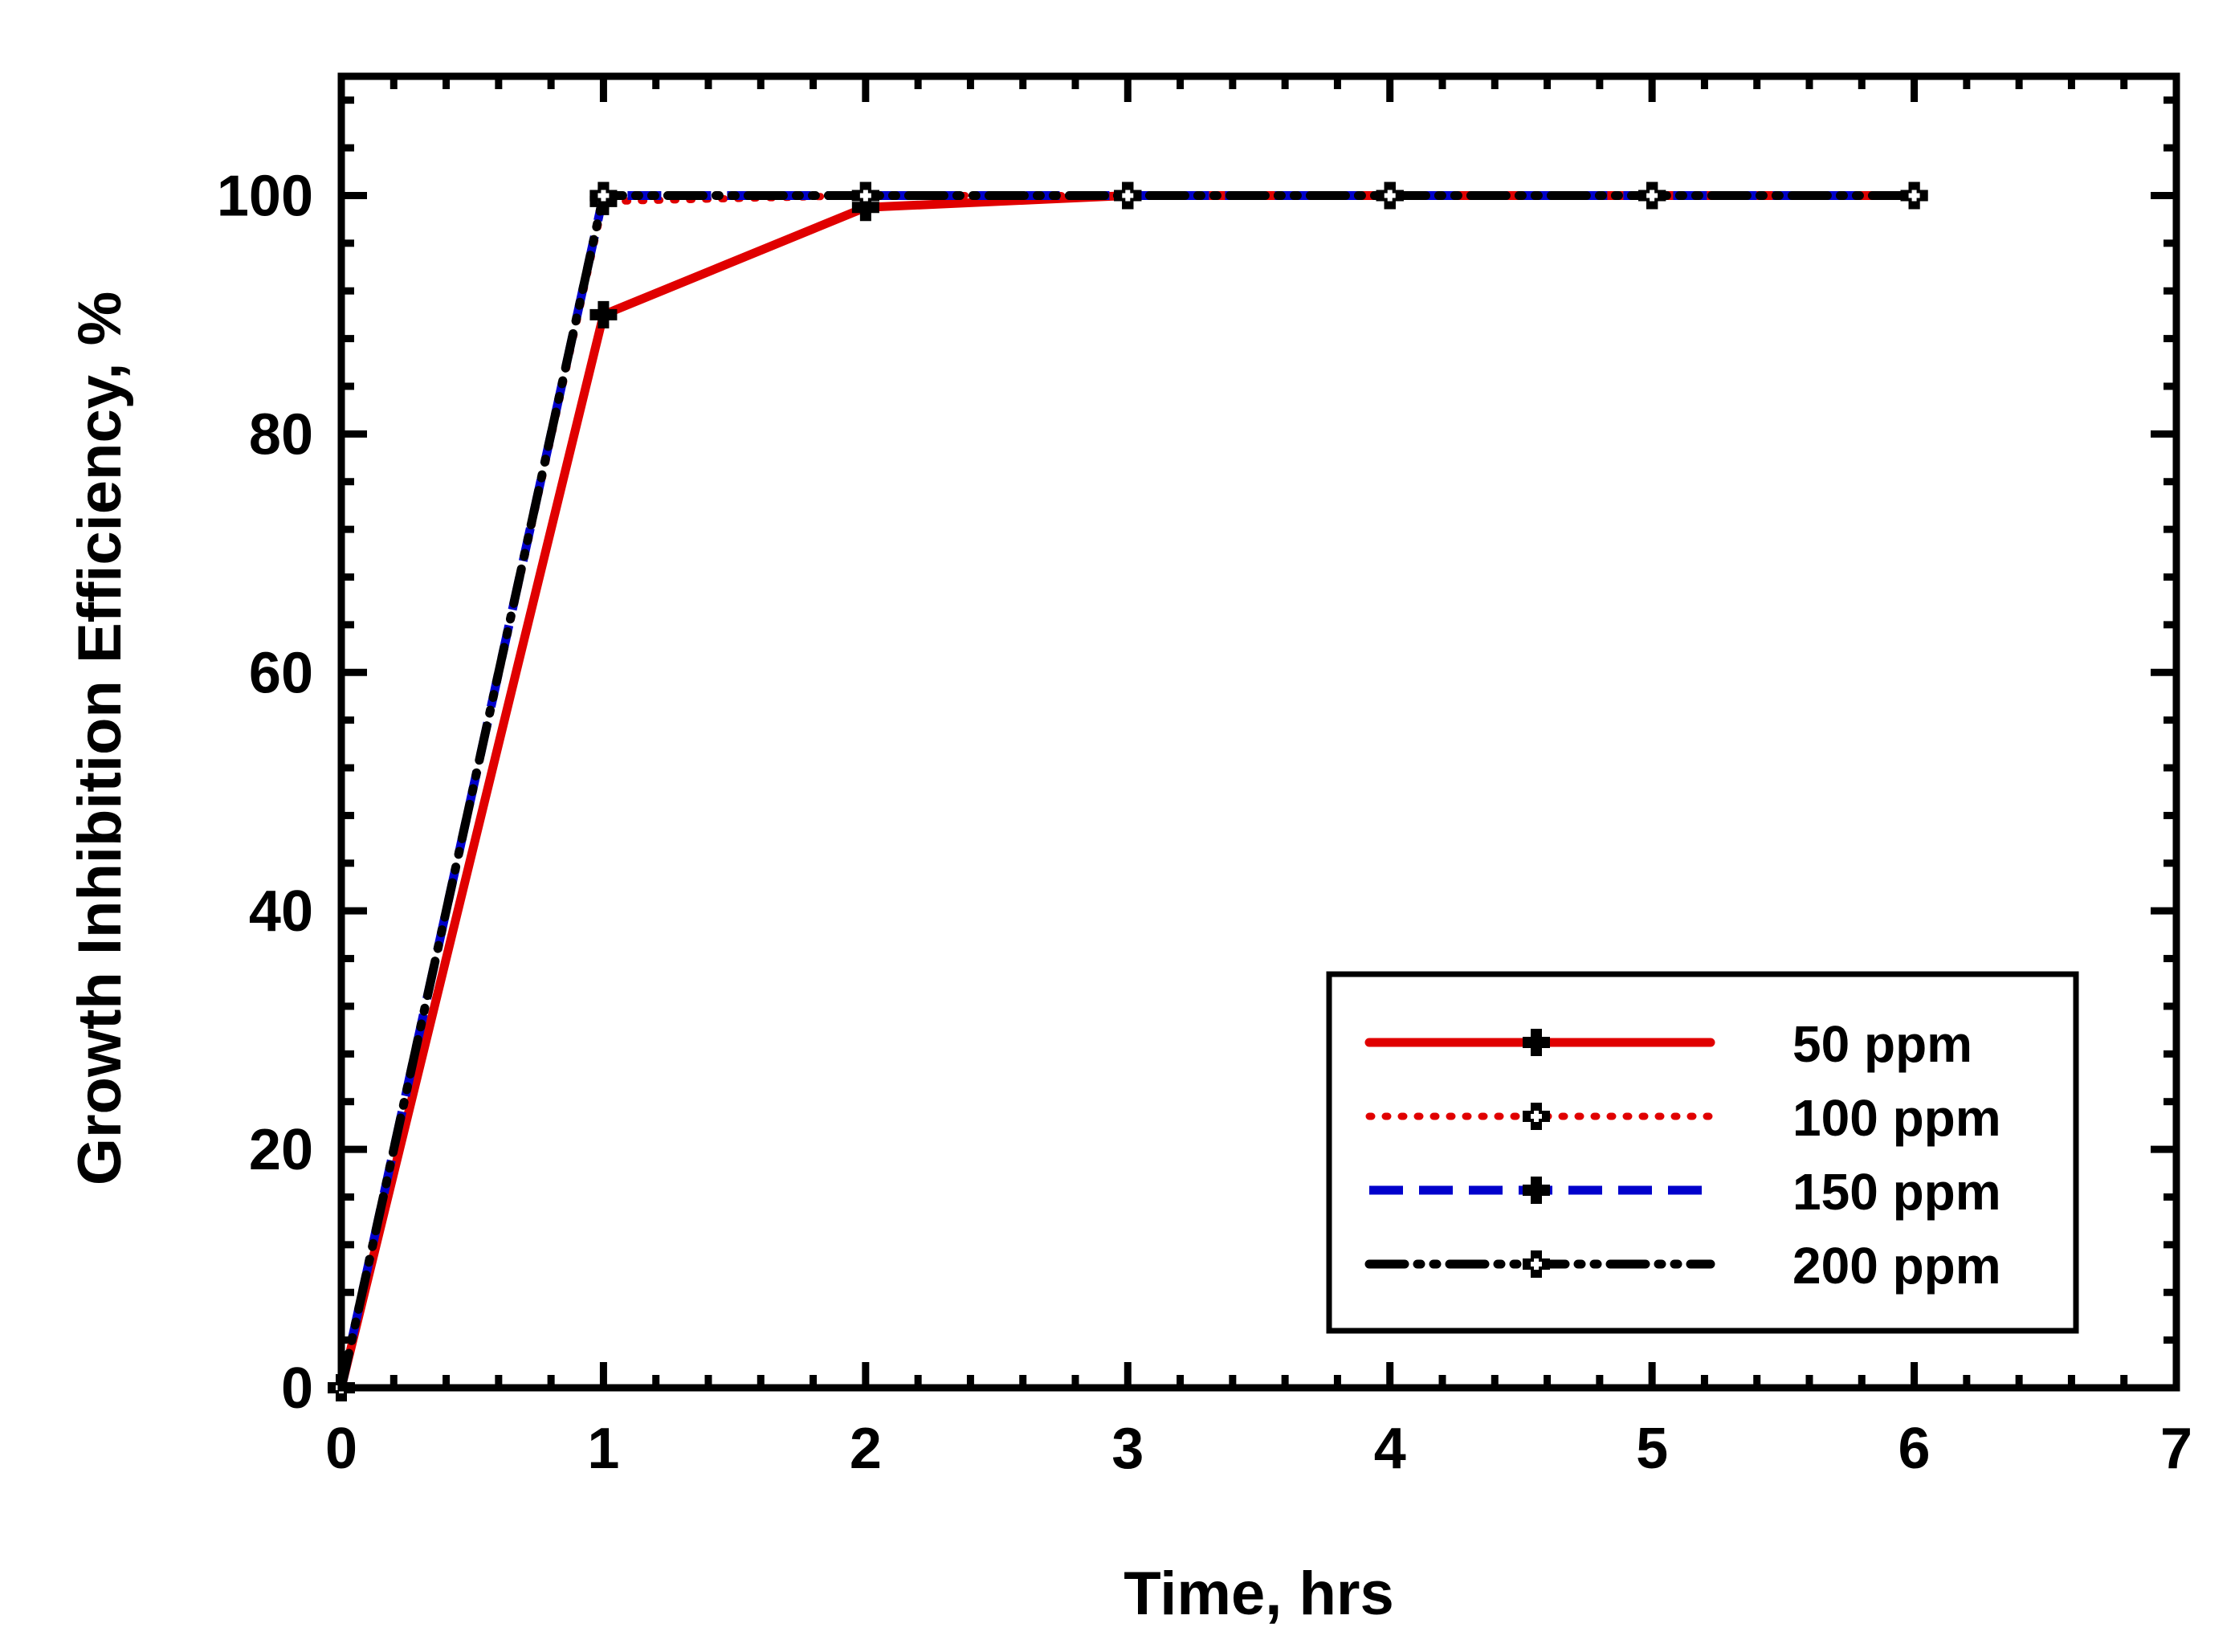 This screenshot has width=2239, height=1652. What do you see at coordinates (297, 1388) in the screenshot?
I see `y-tick-label: 0` at bounding box center [297, 1388].